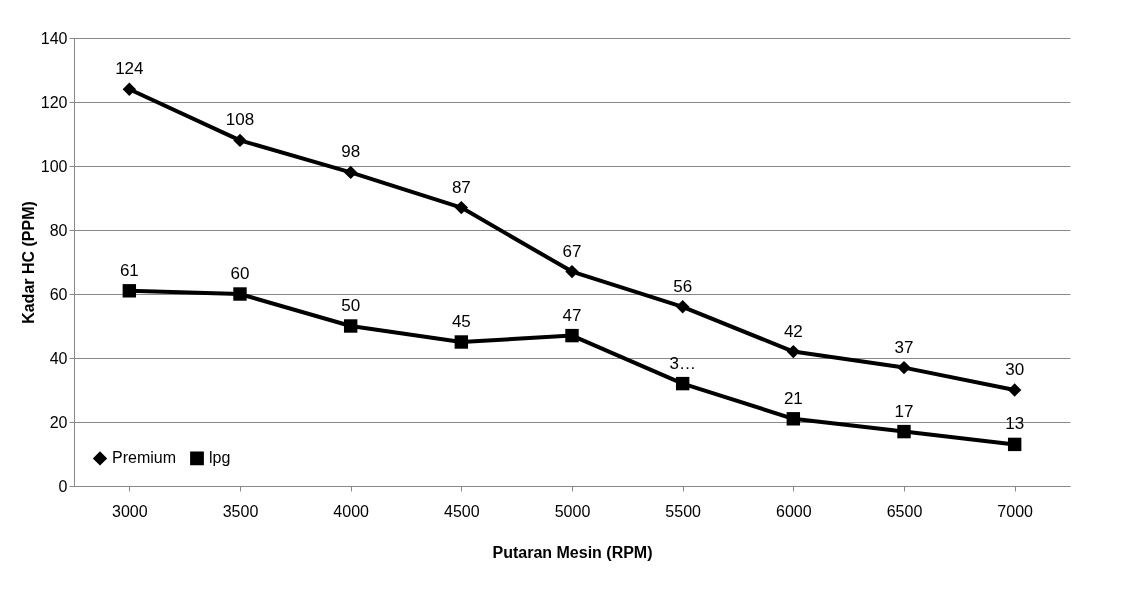 The width and height of the screenshot is (1139, 608). I want to click on y-tick-label: 0, so click(63, 486).